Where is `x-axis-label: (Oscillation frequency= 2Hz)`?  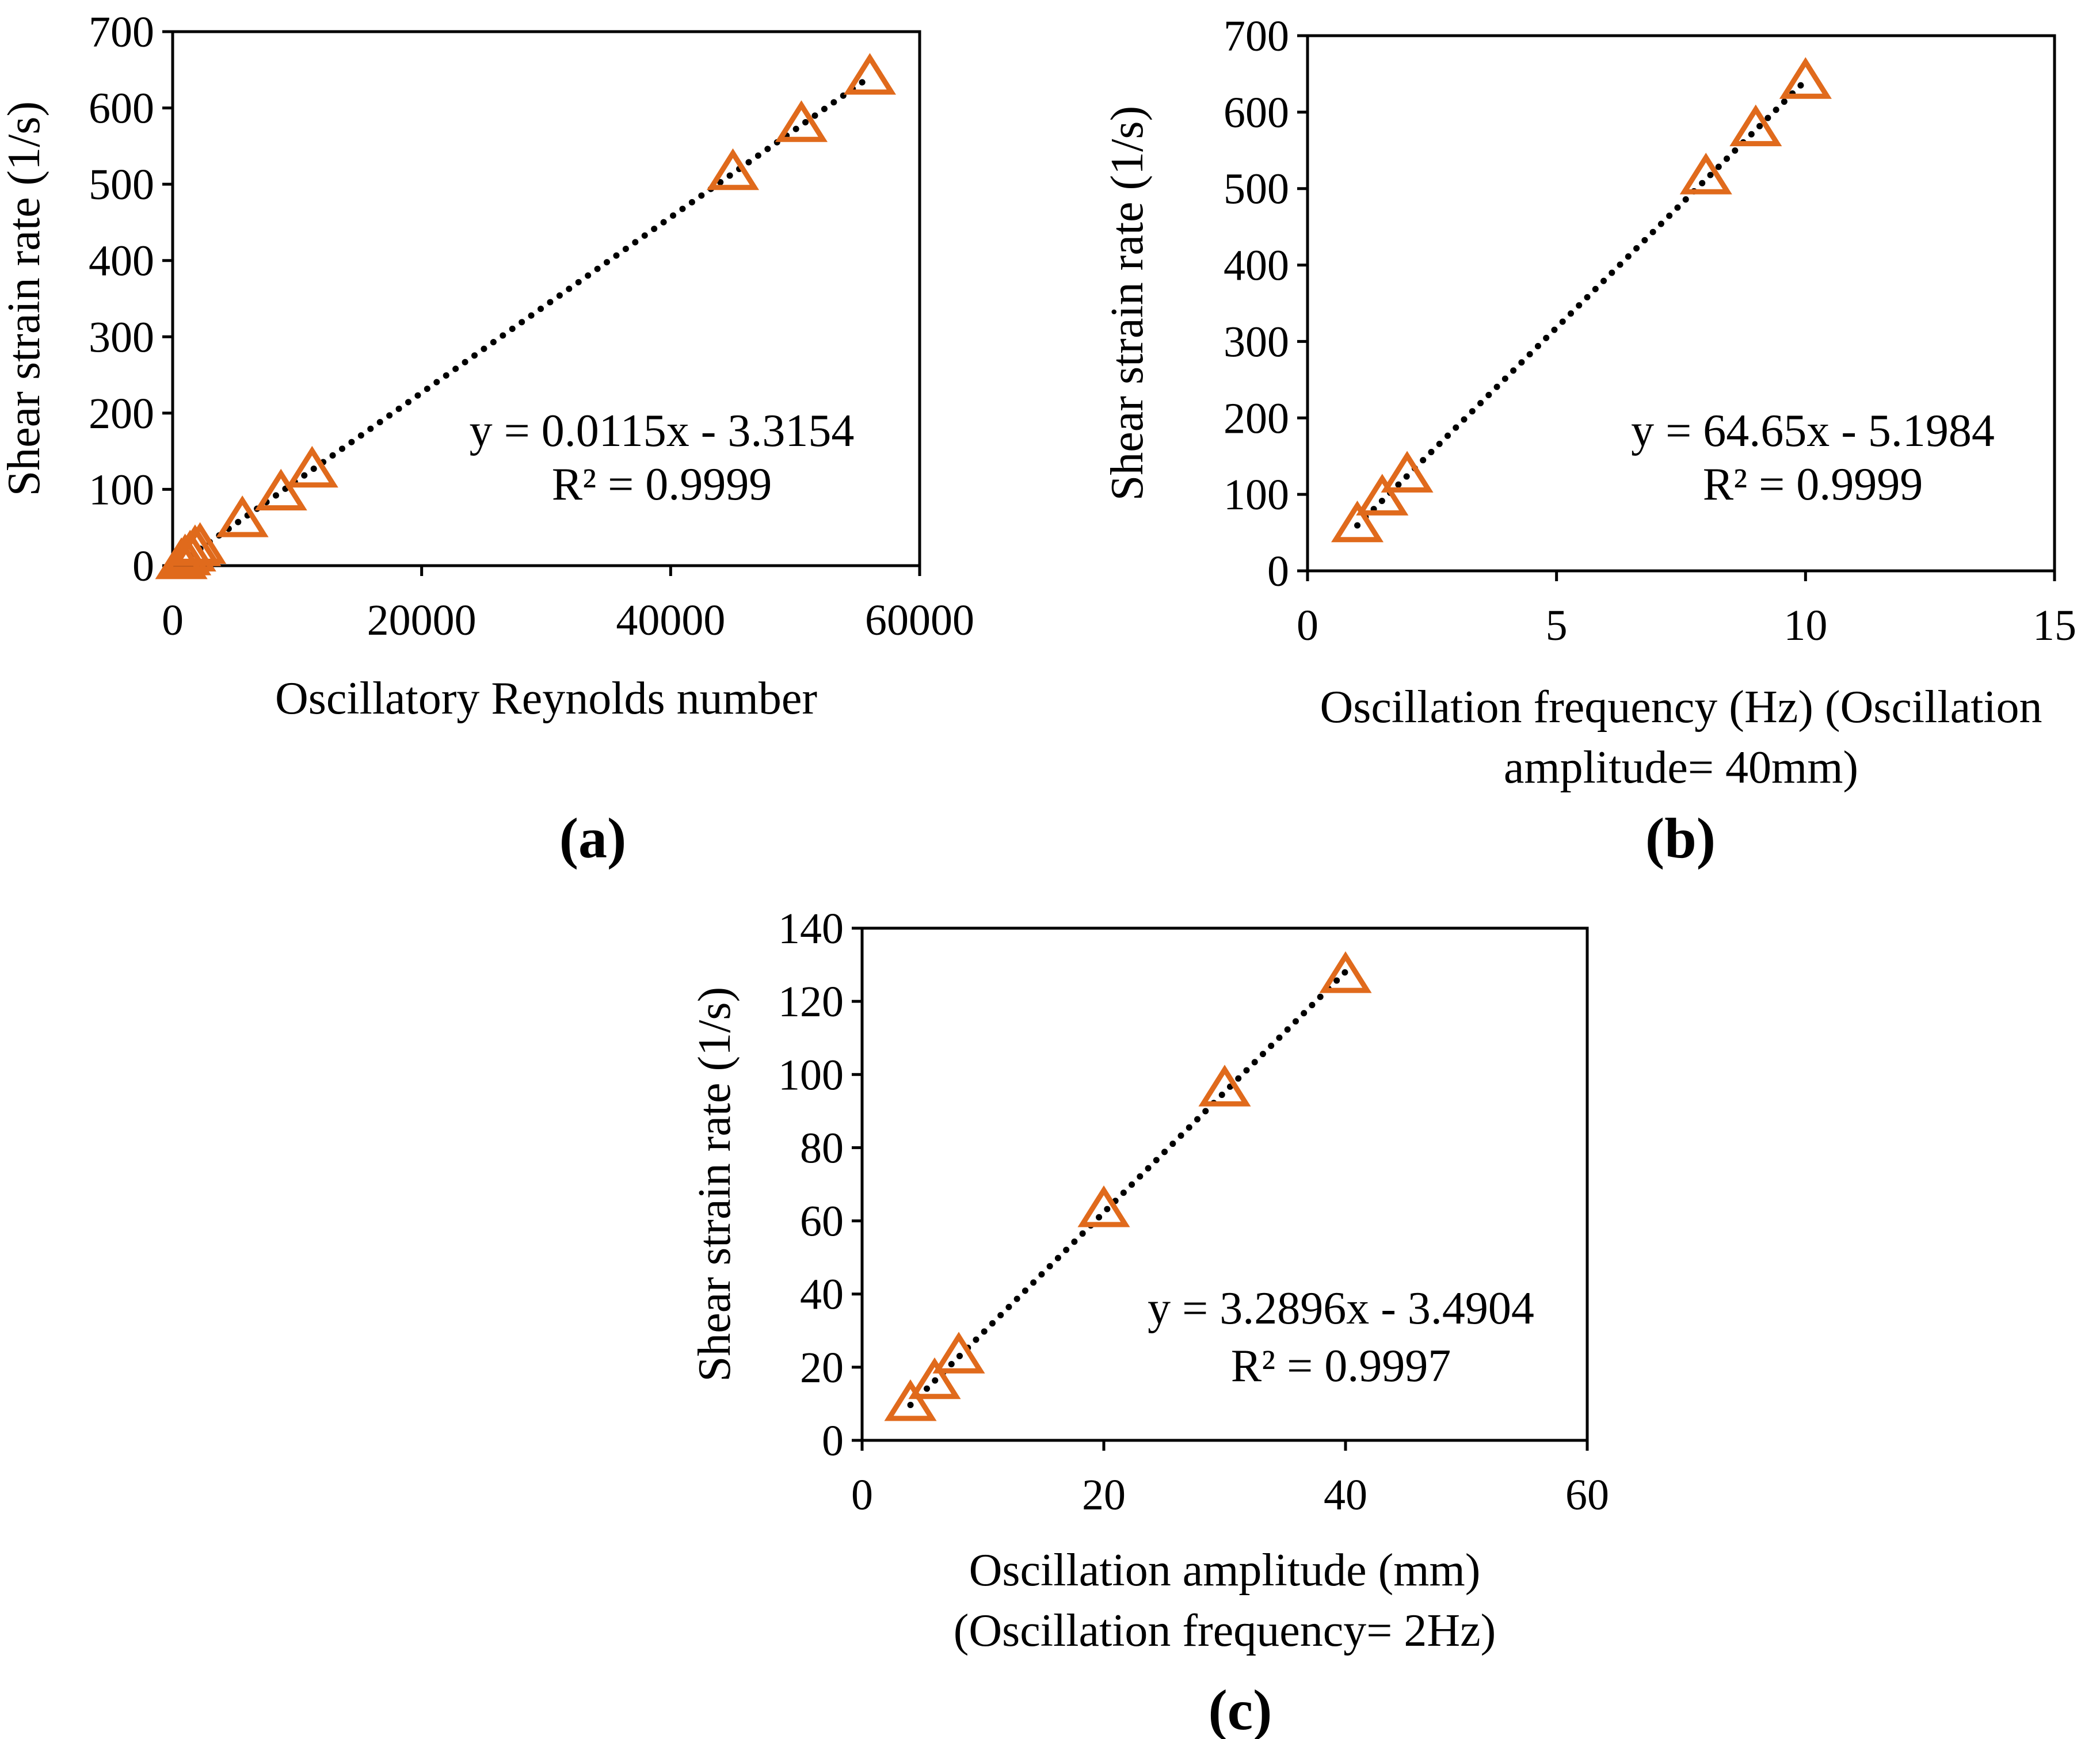
x-axis-label: (Oscillation frequency= 2Hz) is located at coordinates (1225, 1630).